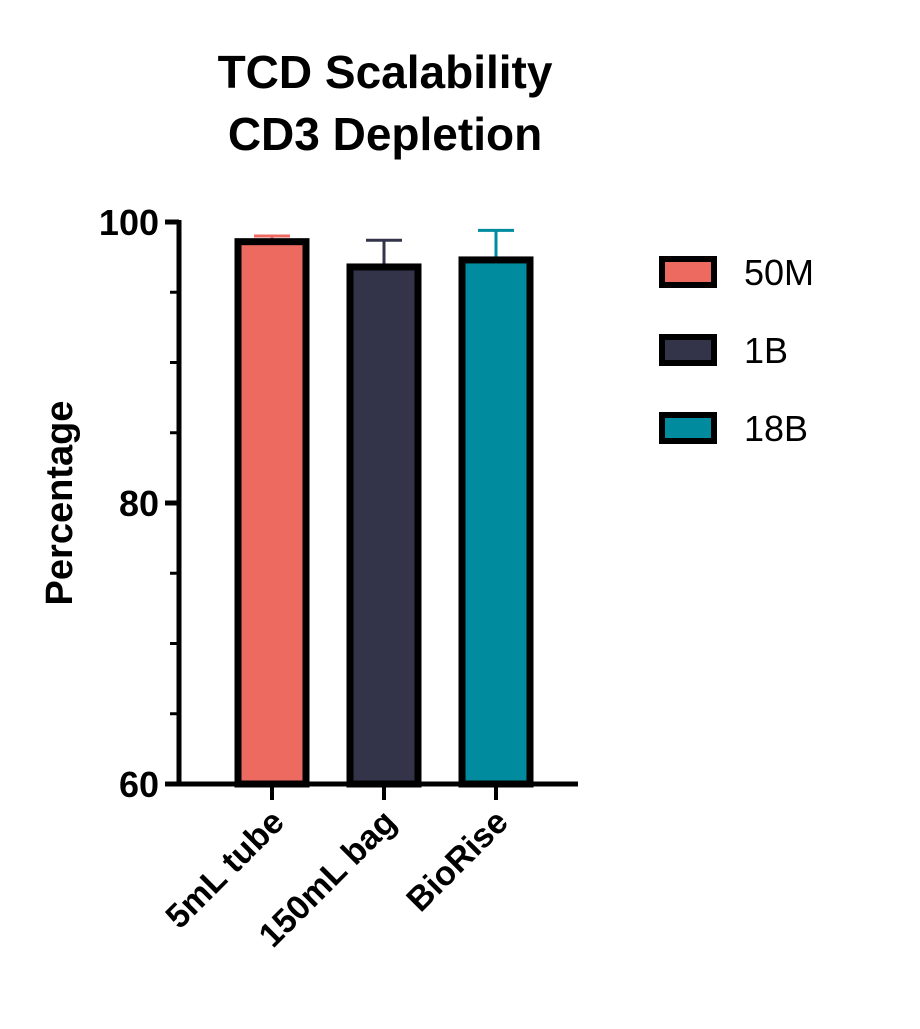 This screenshot has width=920, height=1029. Describe the element at coordinates (129, 222) in the screenshot. I see `y-tick-label: 100` at that location.